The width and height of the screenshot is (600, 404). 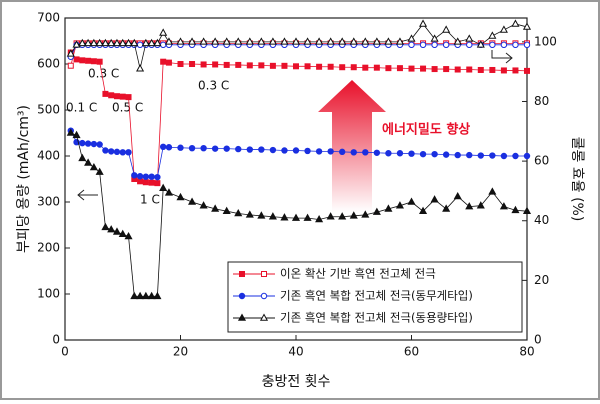 I want to click on y2-tick-label: 80, so click(x=541, y=101).